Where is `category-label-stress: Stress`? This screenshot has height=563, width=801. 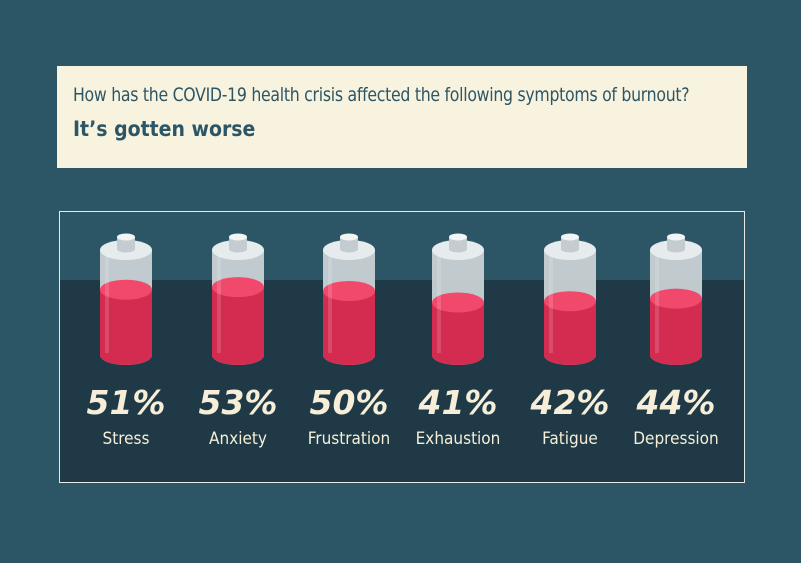
category-label-stress: Stress is located at coordinates (126, 439).